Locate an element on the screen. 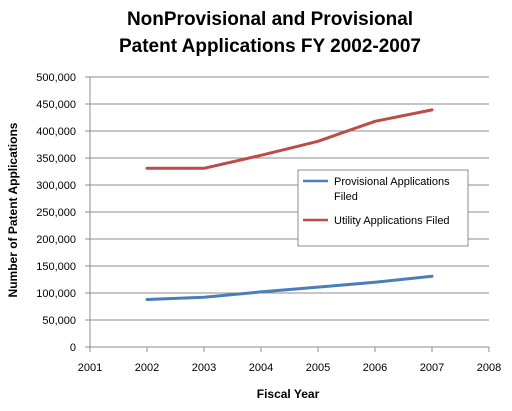 The width and height of the screenshot is (512, 411). x-tick-label: 2005 is located at coordinates (318, 368).